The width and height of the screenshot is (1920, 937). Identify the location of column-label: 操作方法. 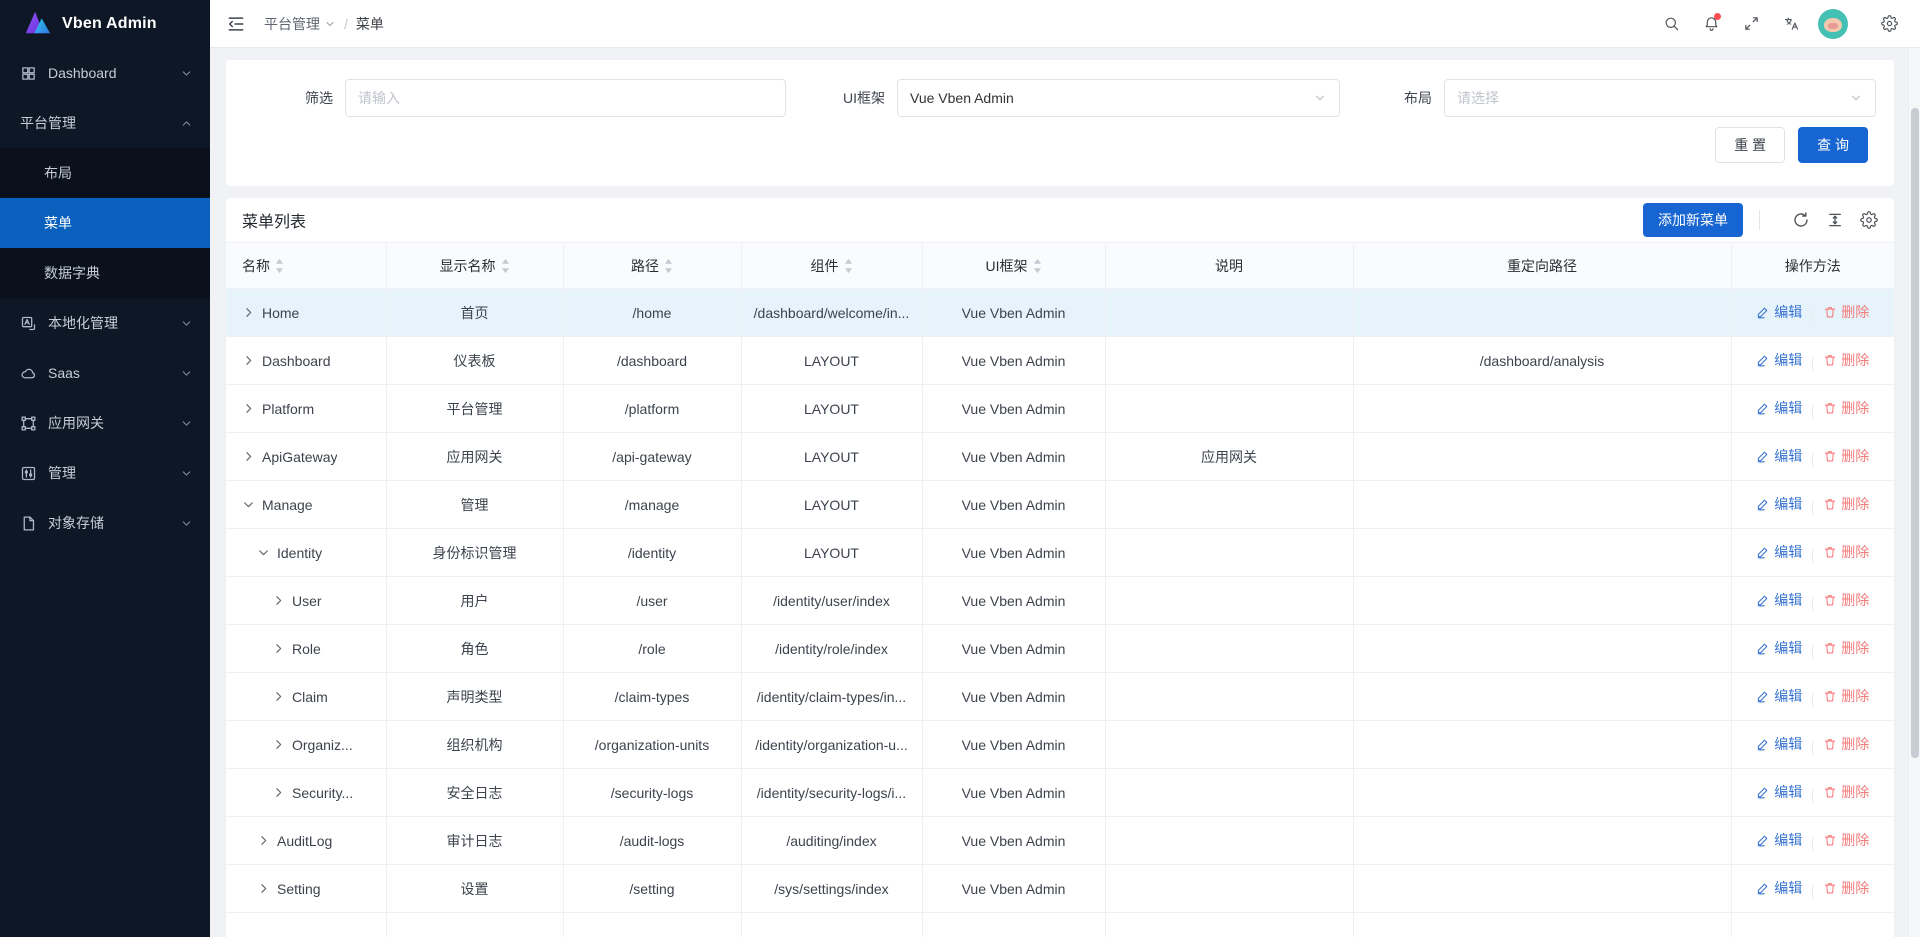
(1812, 265).